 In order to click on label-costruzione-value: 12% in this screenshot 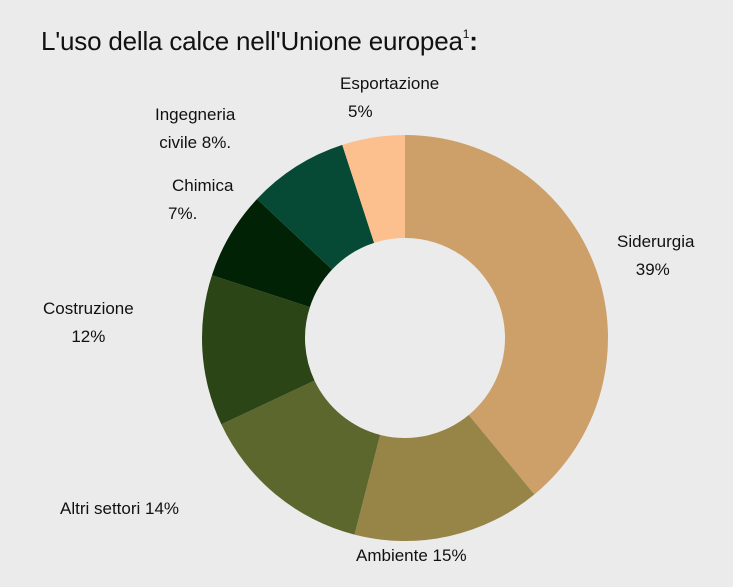, I will do `click(88, 336)`.